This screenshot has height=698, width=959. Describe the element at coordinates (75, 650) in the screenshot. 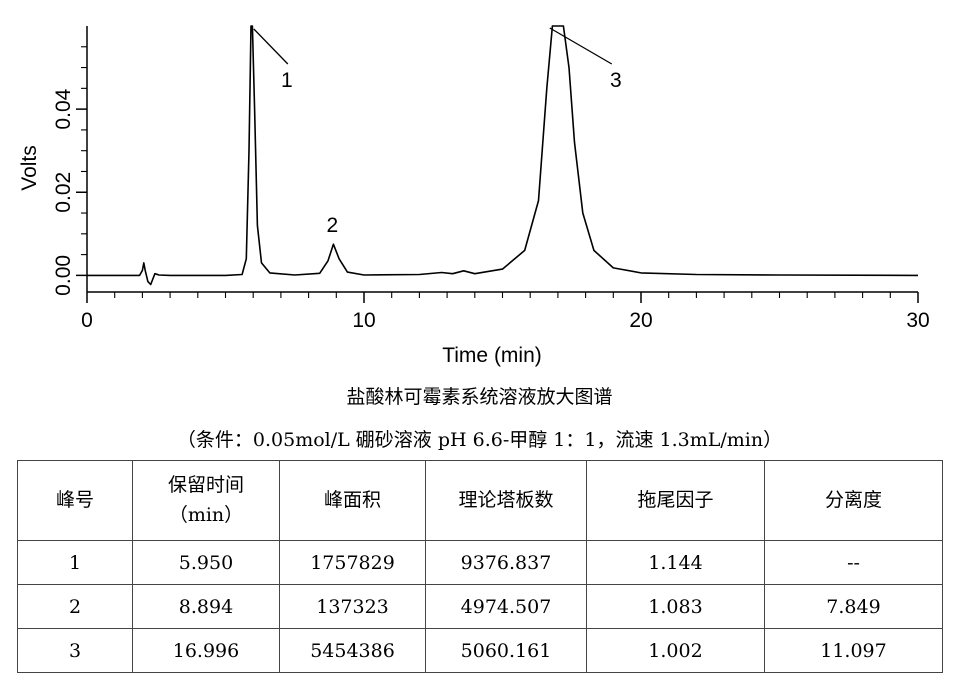

I see `cell-peak-number: 3` at that location.